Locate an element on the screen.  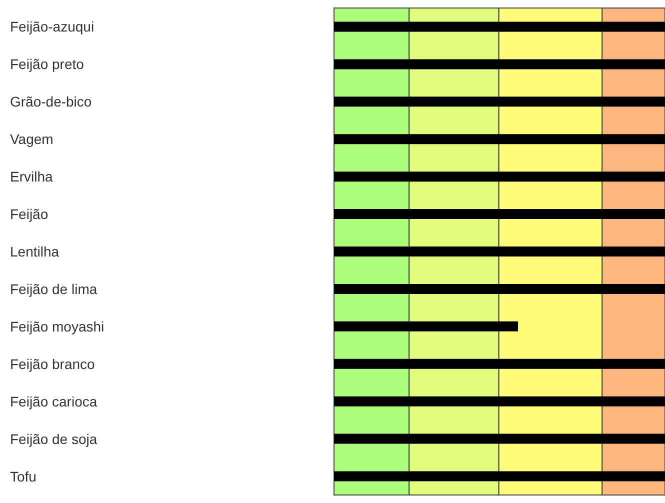
y-tick-label: Tofu is located at coordinates (23, 476).